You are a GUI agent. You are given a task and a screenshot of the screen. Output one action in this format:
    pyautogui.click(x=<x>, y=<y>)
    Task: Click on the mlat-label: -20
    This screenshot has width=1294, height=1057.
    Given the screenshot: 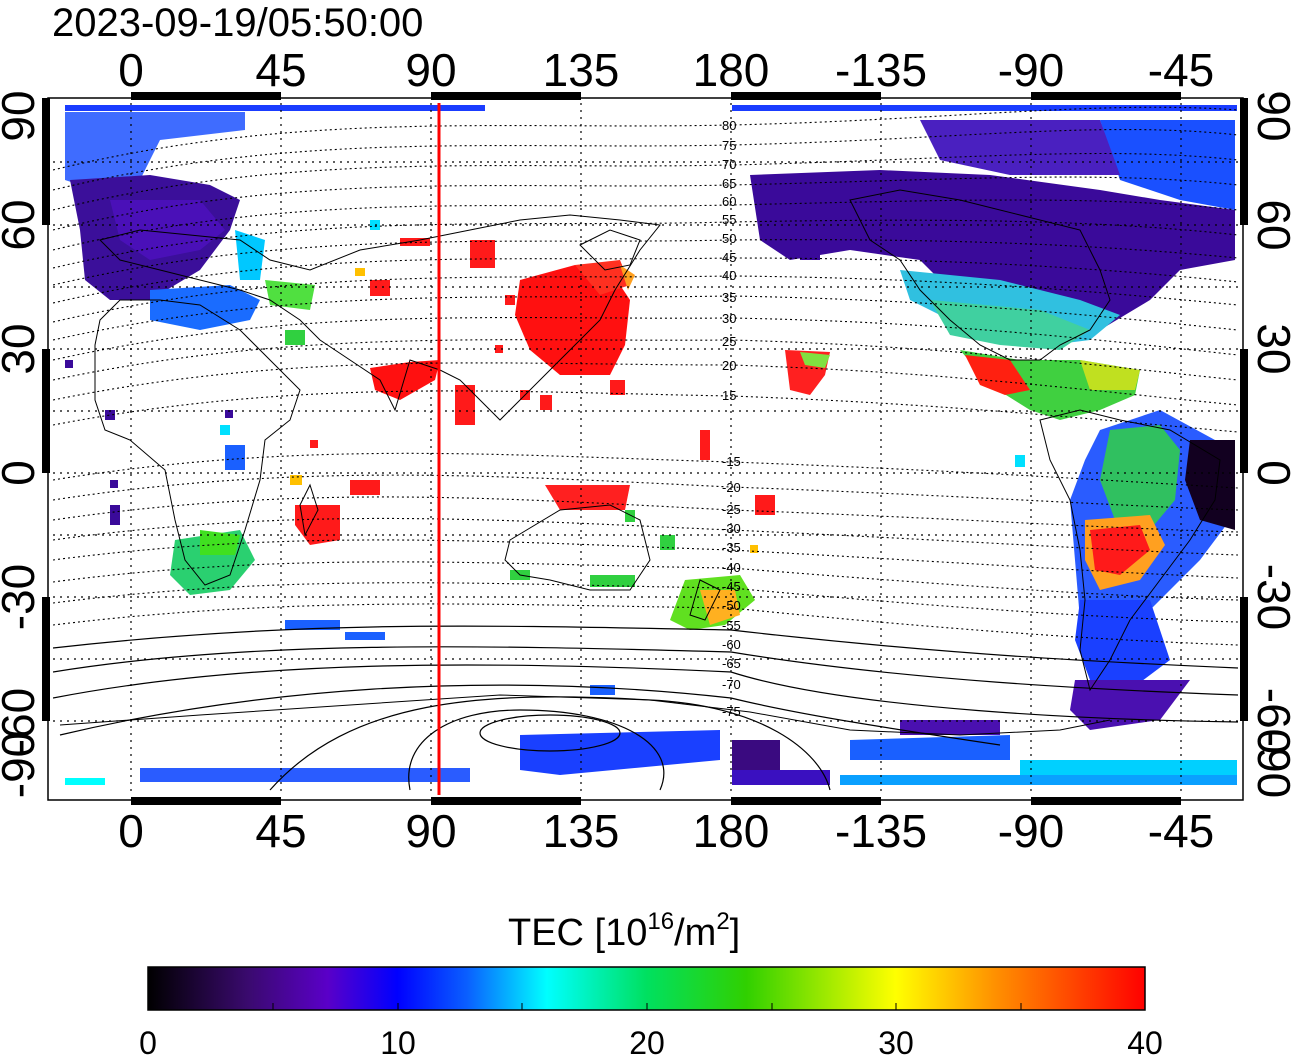 What is the action you would take?
    pyautogui.click(x=731, y=487)
    